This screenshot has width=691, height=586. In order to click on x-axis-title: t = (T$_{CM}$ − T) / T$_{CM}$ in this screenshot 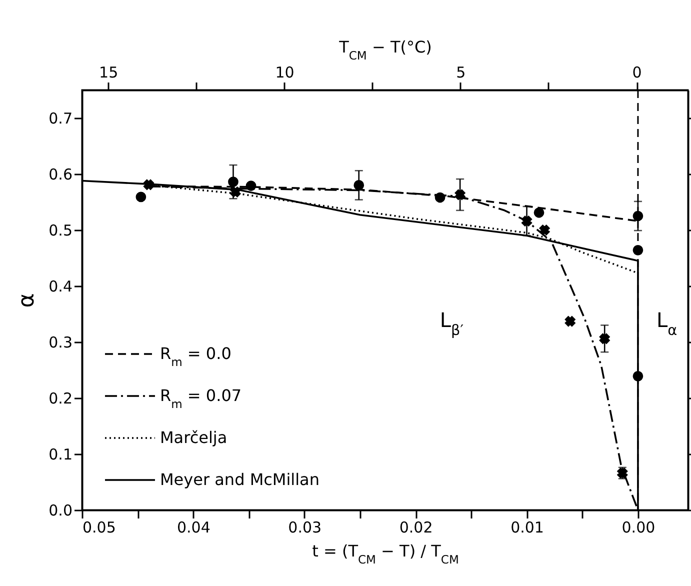, I will do `click(385, 554)`.